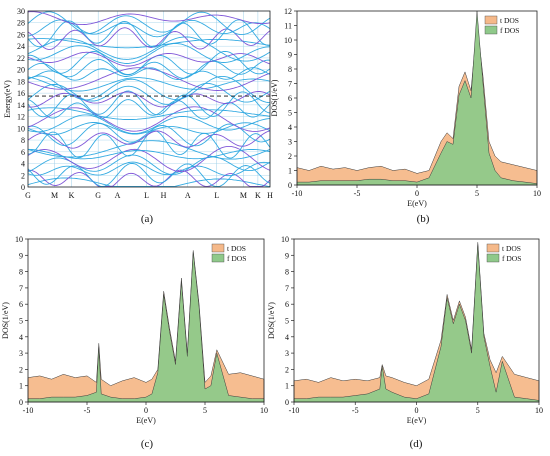 The height and width of the screenshot is (456, 550). I want to click on y-tick-label: 24, so click(21, 46).